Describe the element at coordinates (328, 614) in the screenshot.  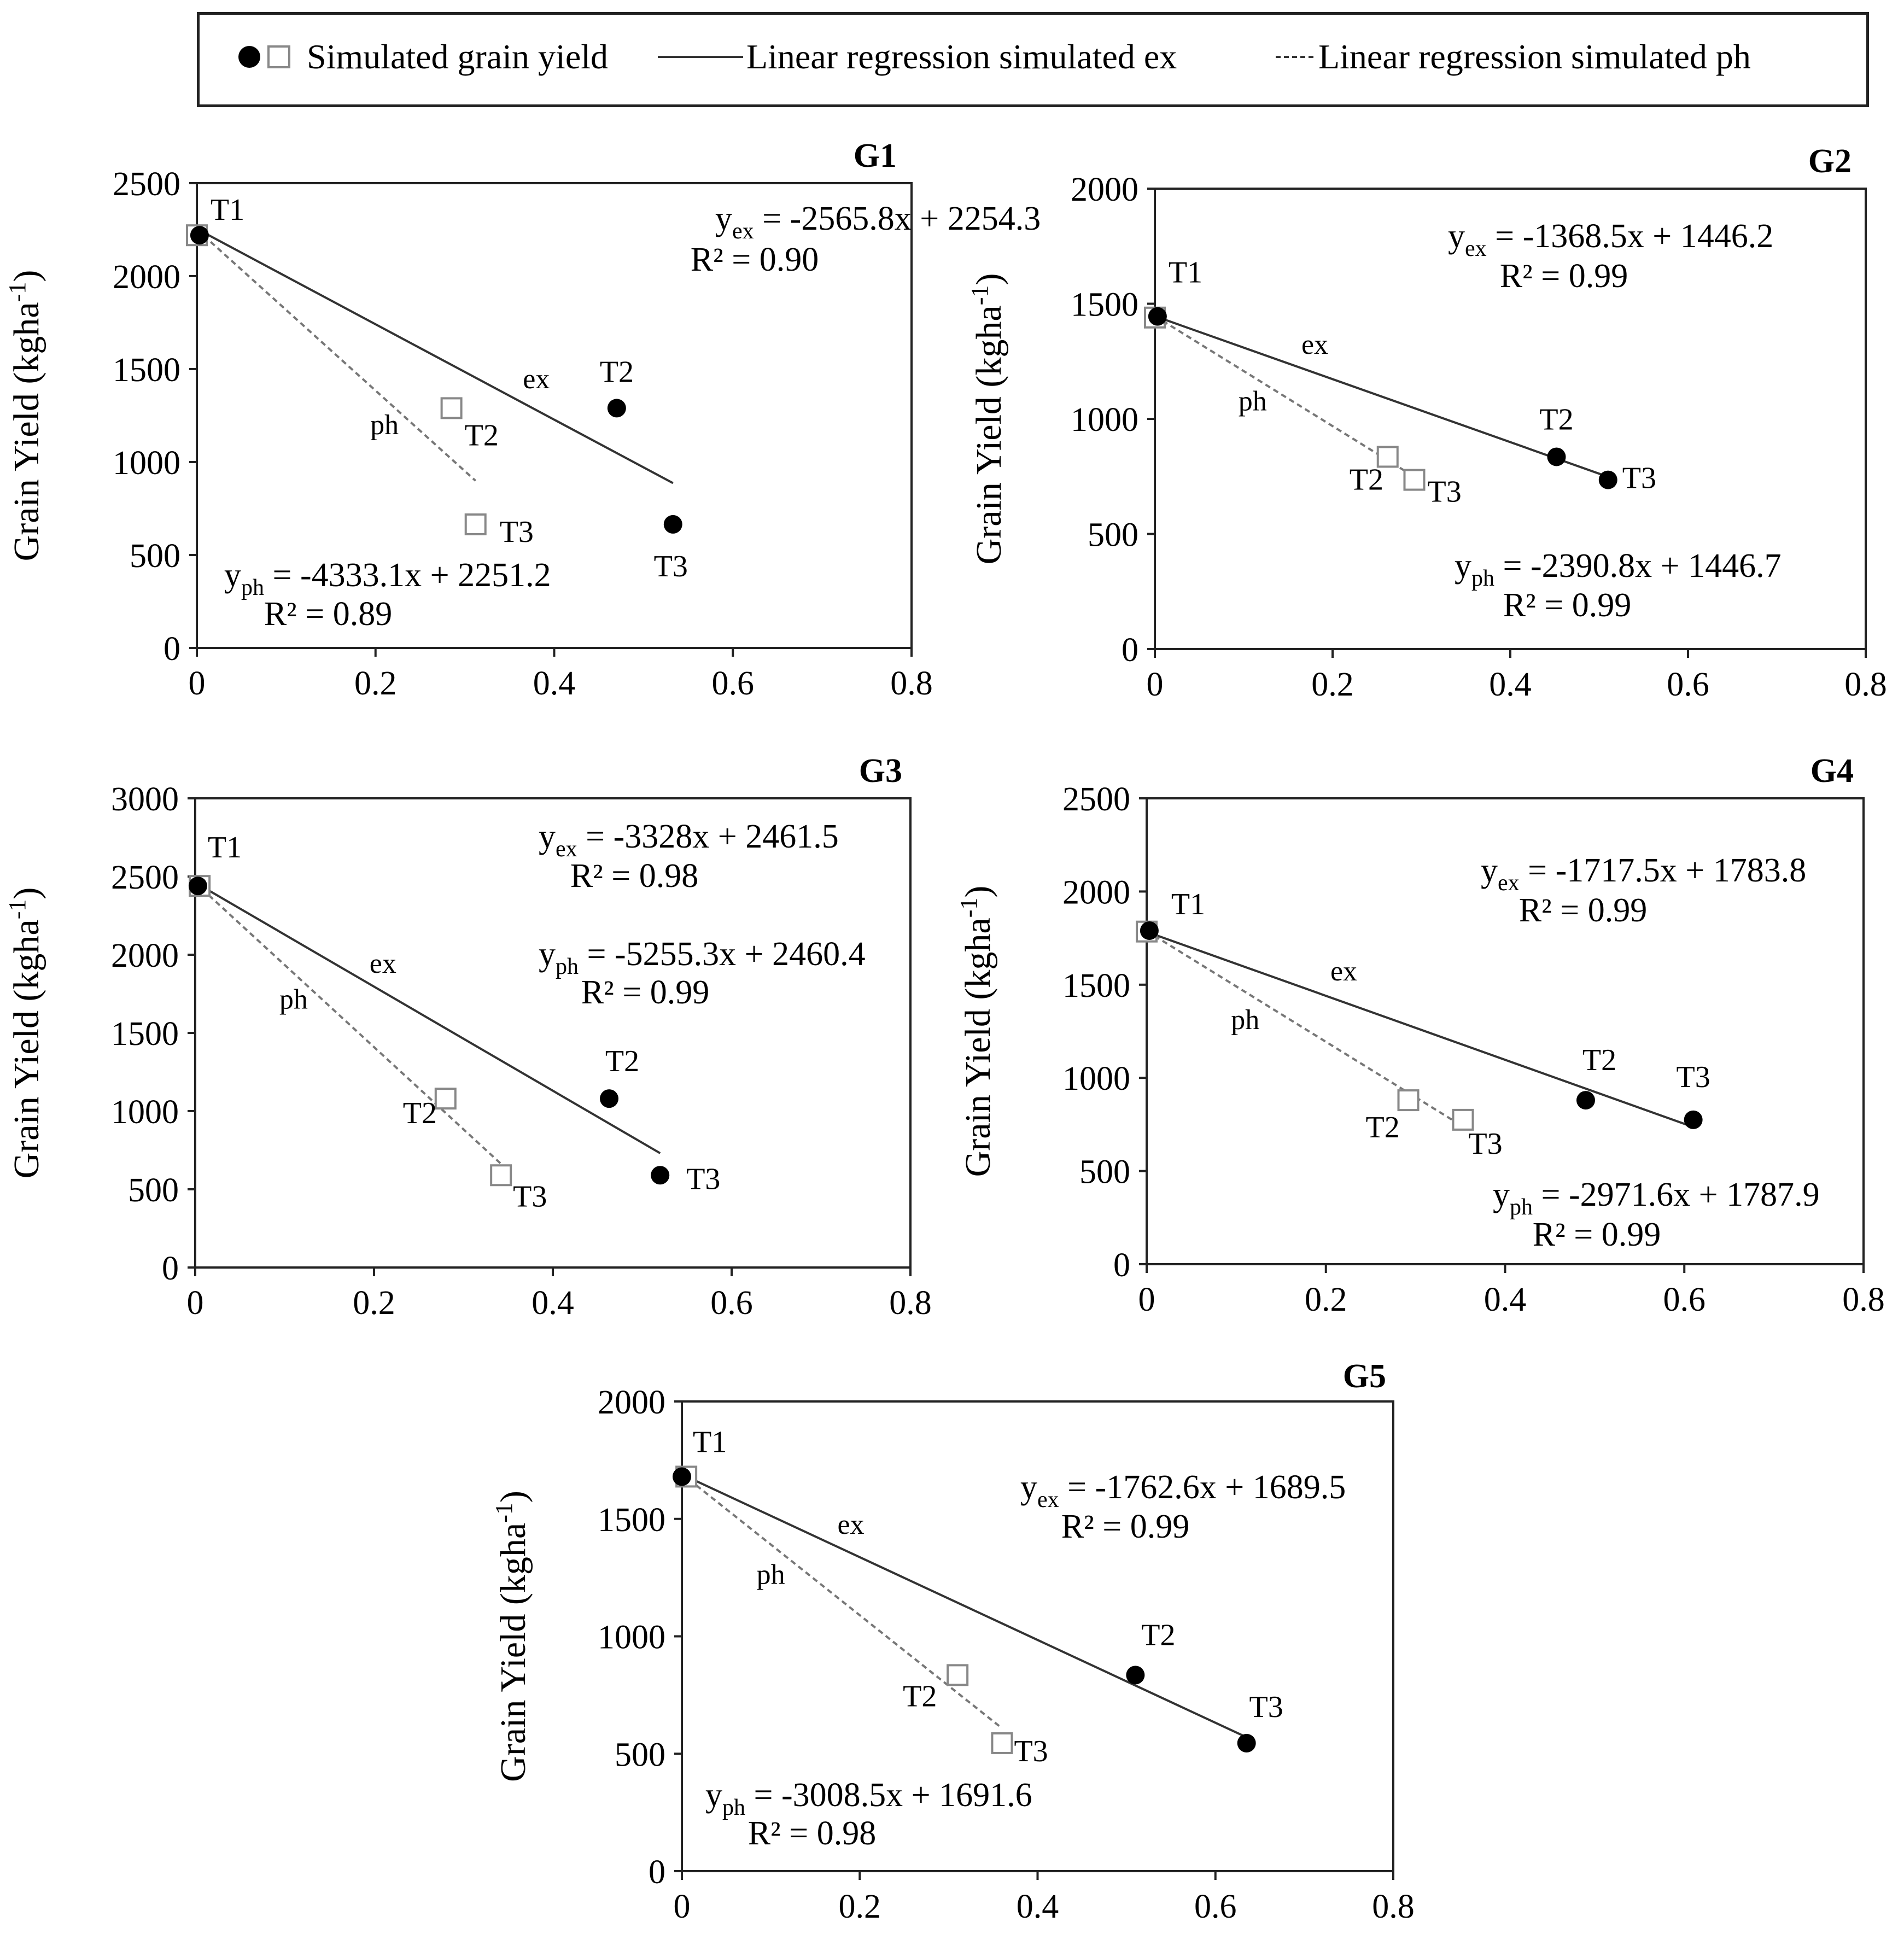
I see `r-squared-ph: R² = 0.89` at that location.